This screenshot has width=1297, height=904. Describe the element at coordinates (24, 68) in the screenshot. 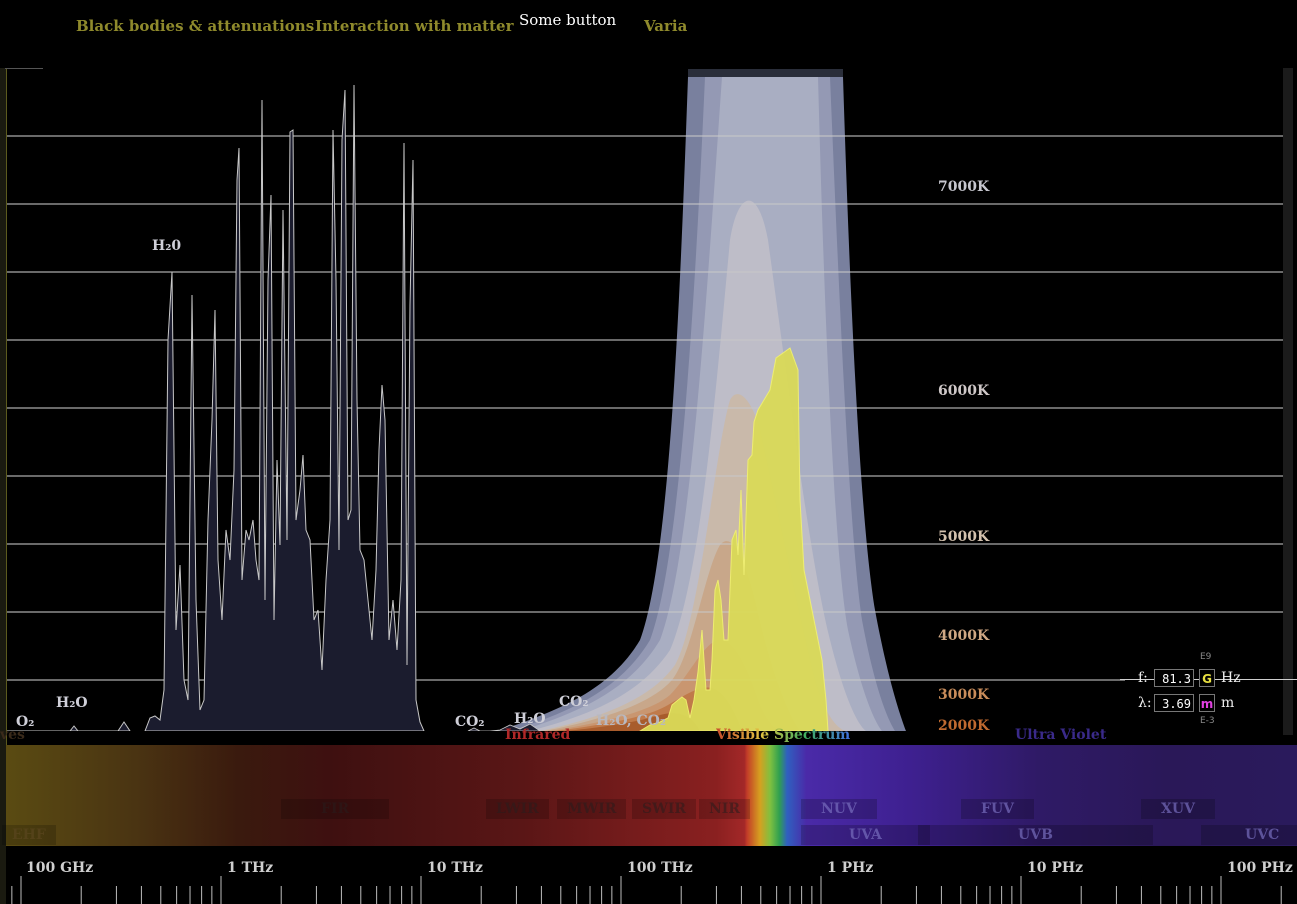

I see `nav-divider` at that location.